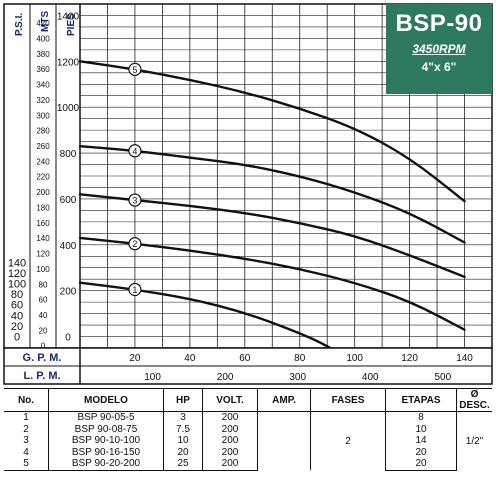  Describe the element at coordinates (43, 115) in the screenshot. I see `mts-tick-label: 300` at that location.